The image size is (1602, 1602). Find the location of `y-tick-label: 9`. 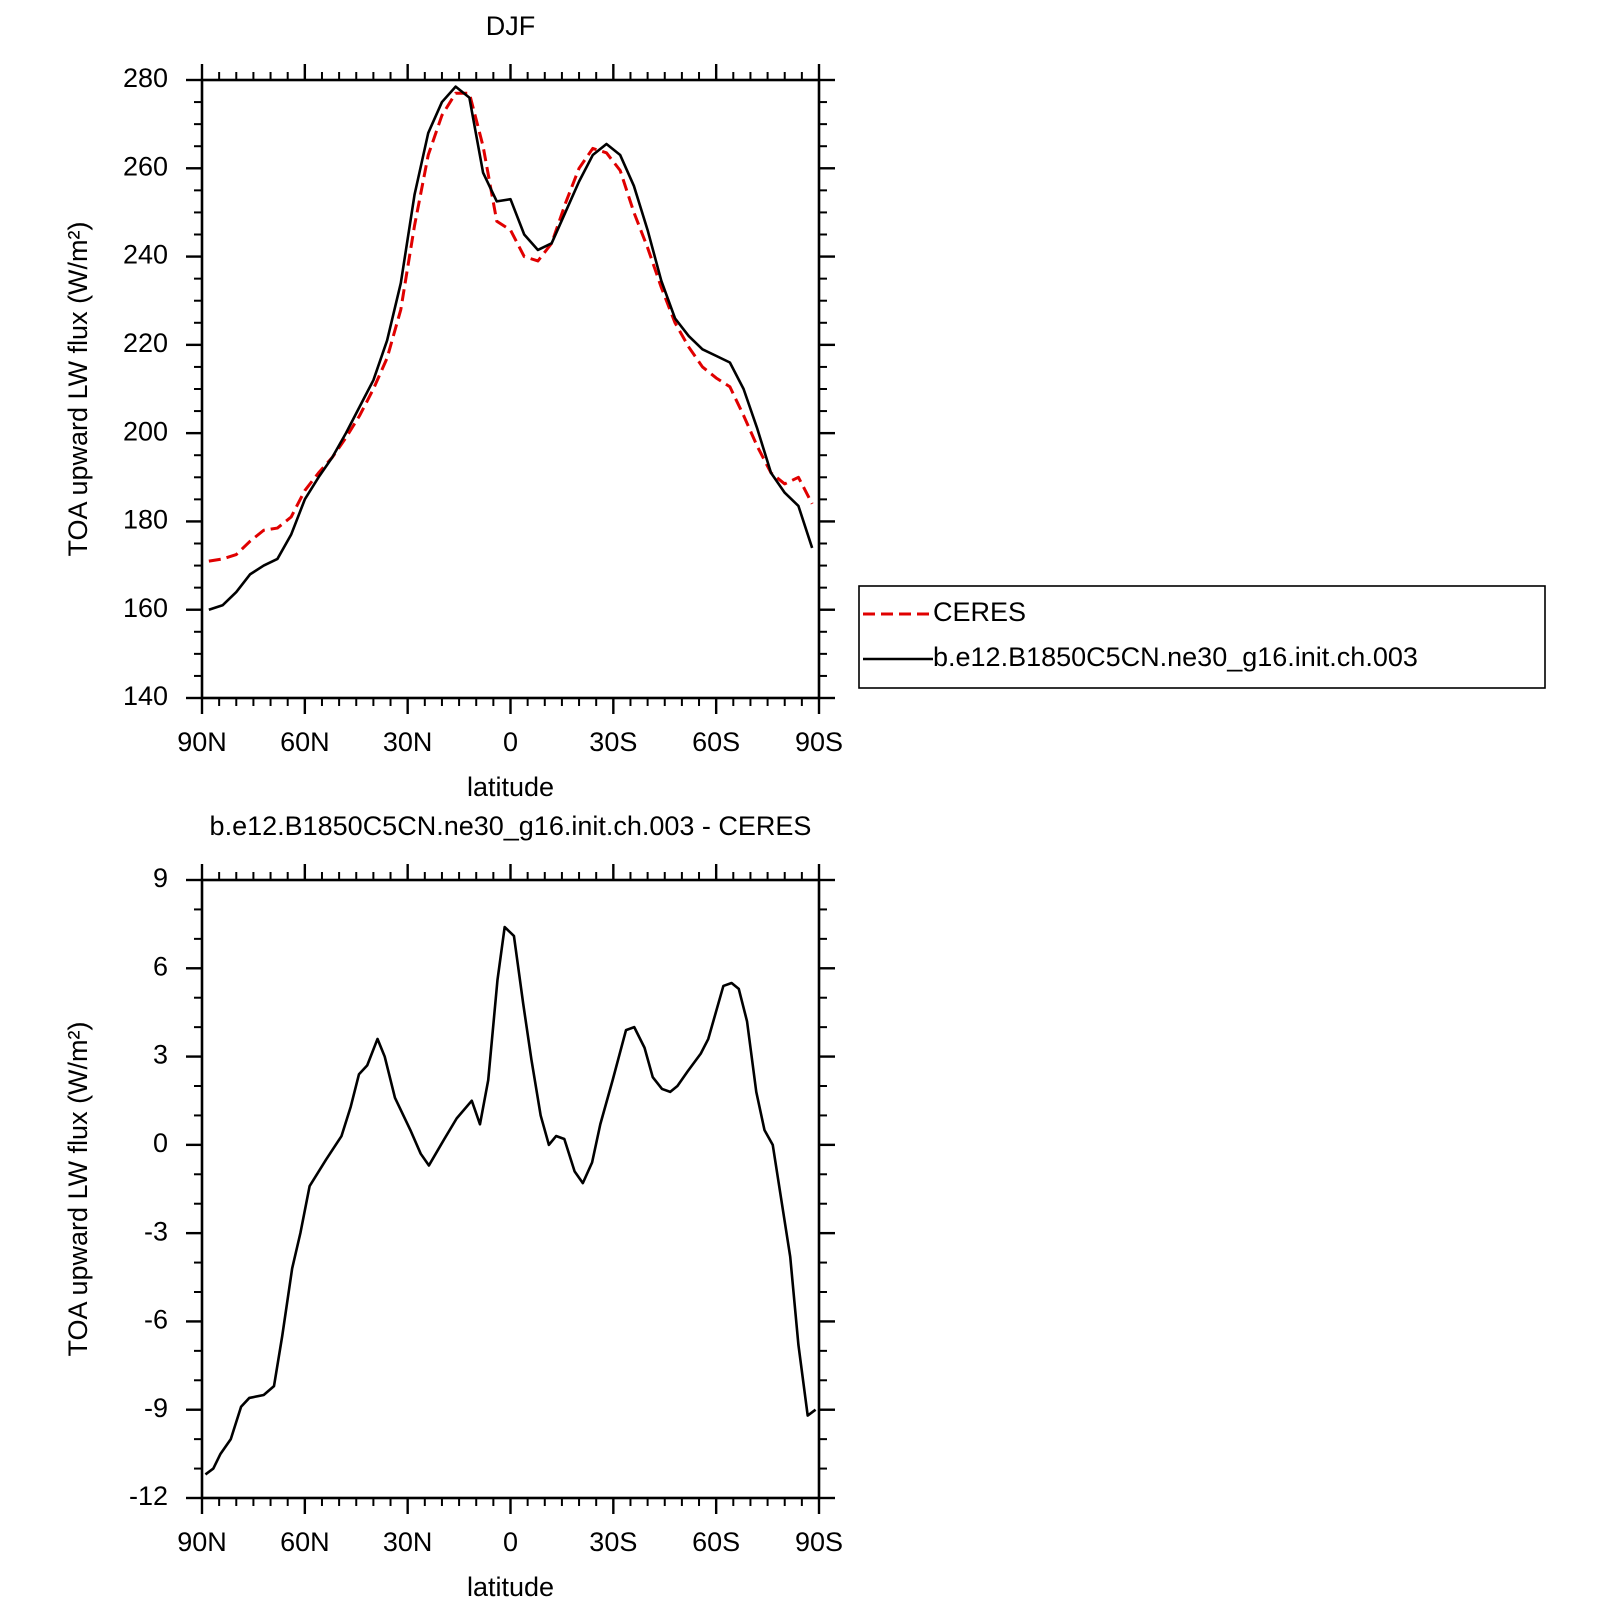

y-tick-label: 9 is located at coordinates (160, 878).